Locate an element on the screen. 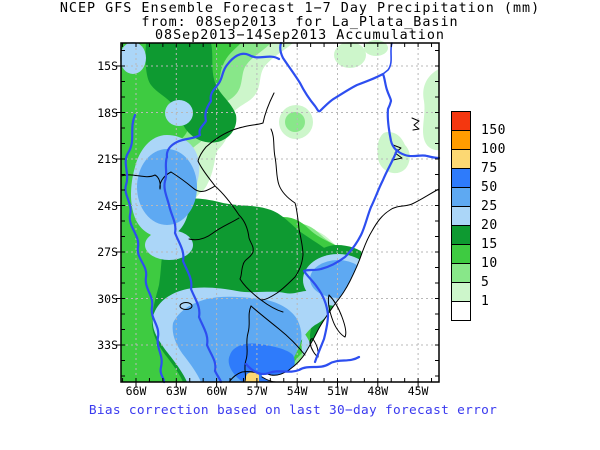 The image size is (600, 450). lat-label: 15S is located at coordinates (107, 66).